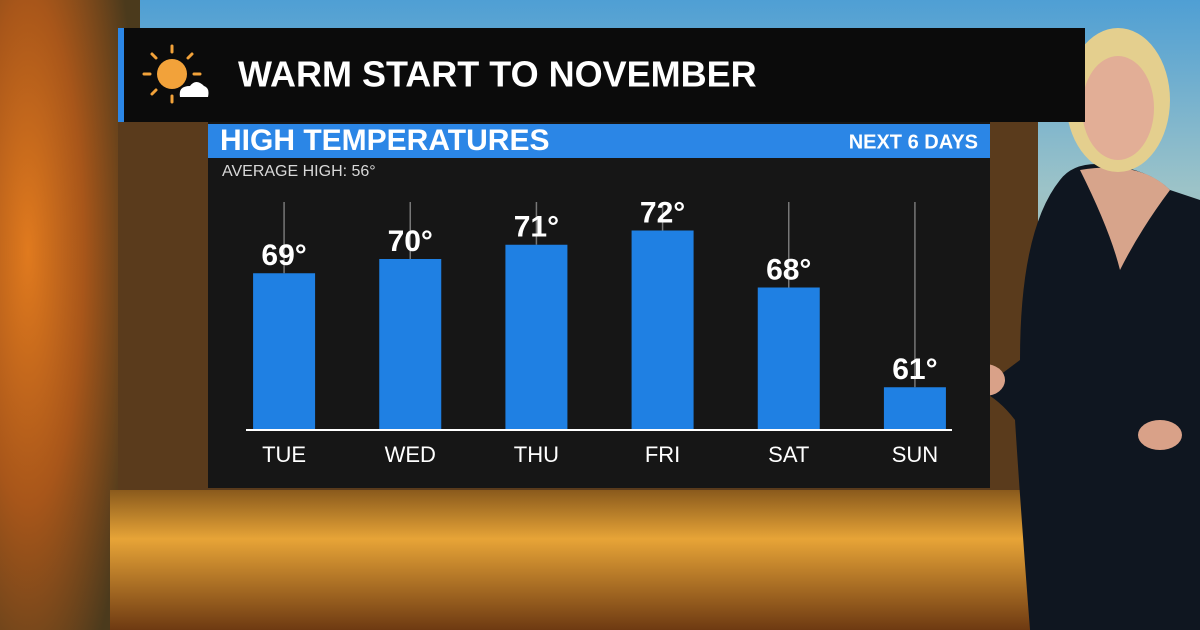 The width and height of the screenshot is (1200, 630). Describe the element at coordinates (497, 74) in the screenshot. I see `banner-title: WARM START TO NOVEMBER` at that location.